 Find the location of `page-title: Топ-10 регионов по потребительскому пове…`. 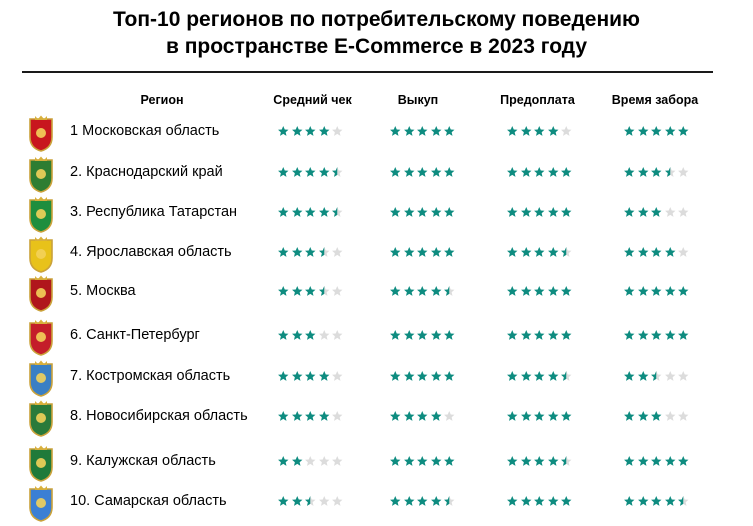

page-title: Топ-10 регионов по потребительскому пове… is located at coordinates (376, 33).